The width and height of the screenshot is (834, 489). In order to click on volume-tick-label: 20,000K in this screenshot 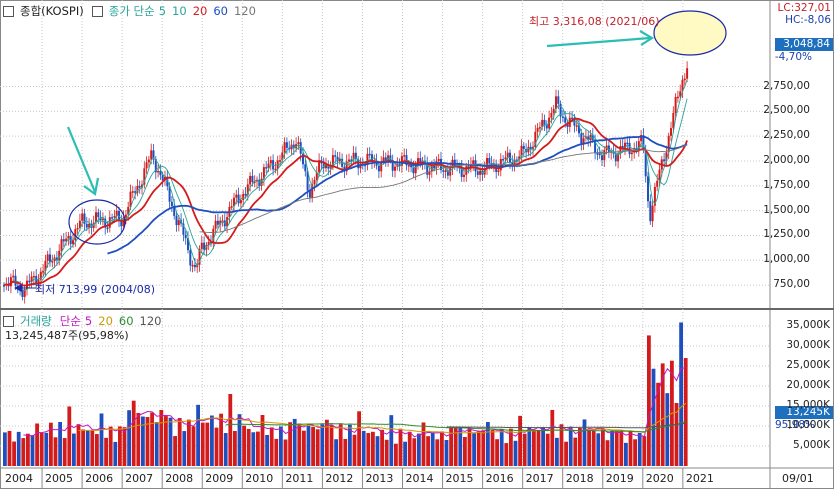, I will do `click(808, 385)`.